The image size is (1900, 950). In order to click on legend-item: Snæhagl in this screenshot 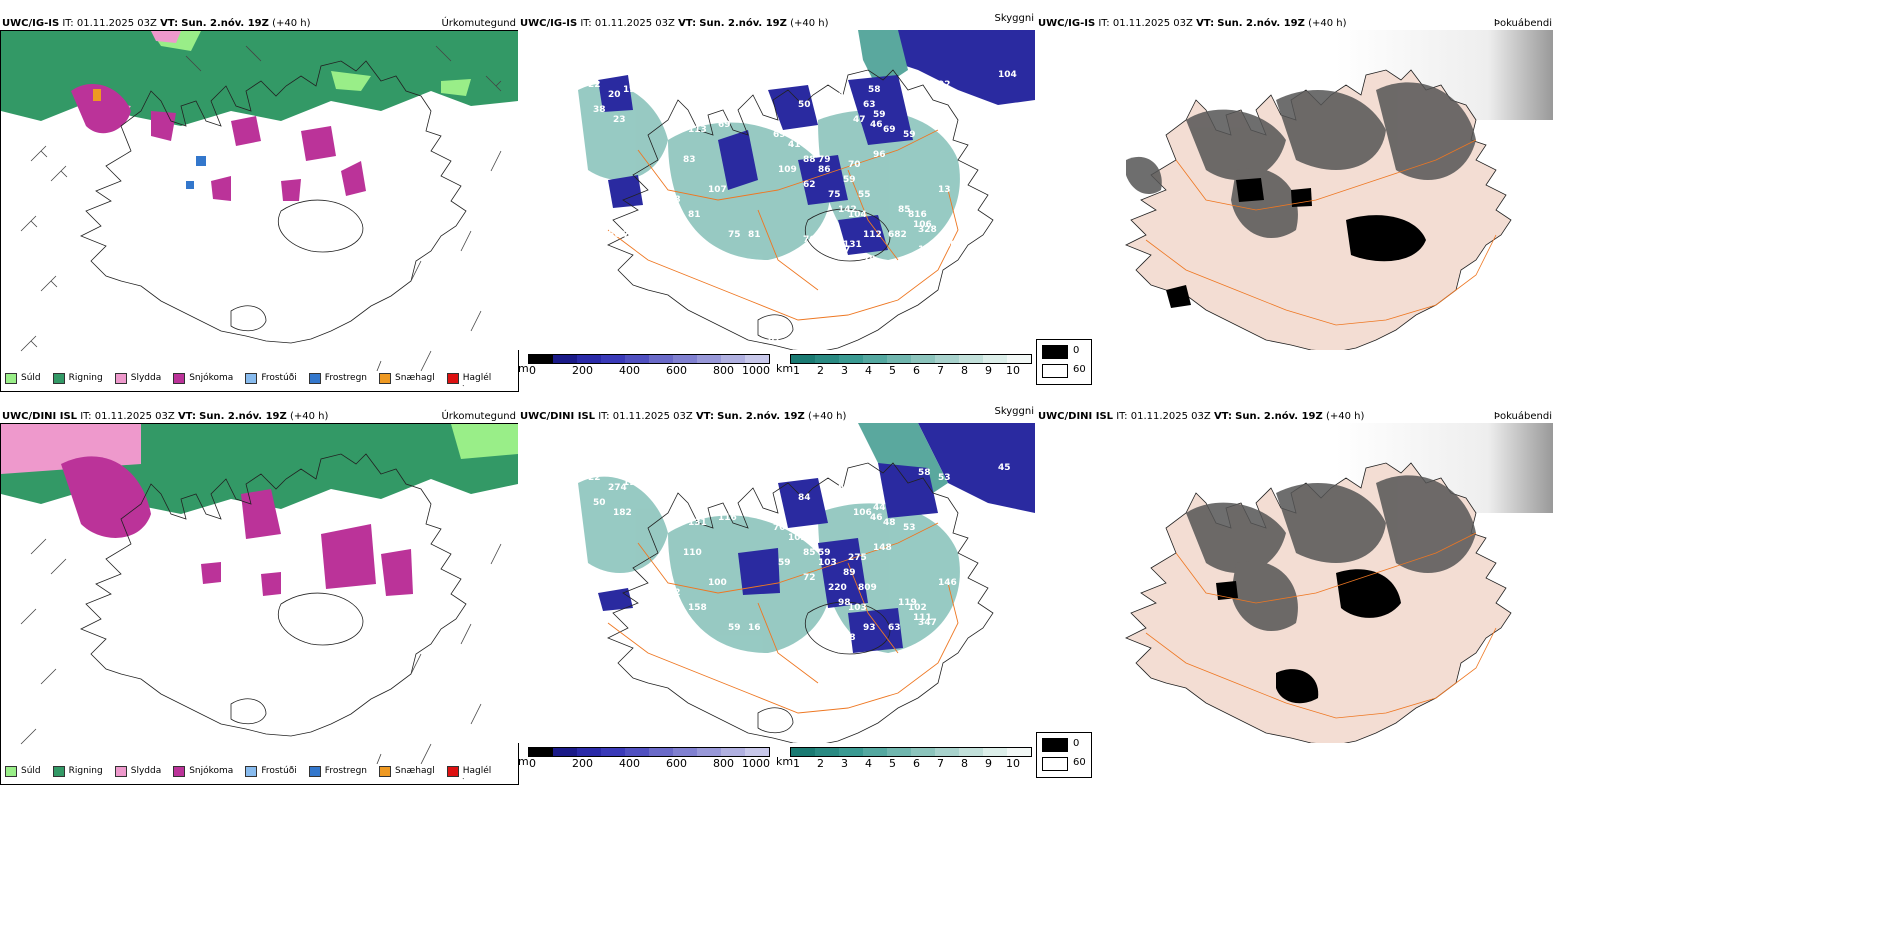, I will do `click(407, 378)`.